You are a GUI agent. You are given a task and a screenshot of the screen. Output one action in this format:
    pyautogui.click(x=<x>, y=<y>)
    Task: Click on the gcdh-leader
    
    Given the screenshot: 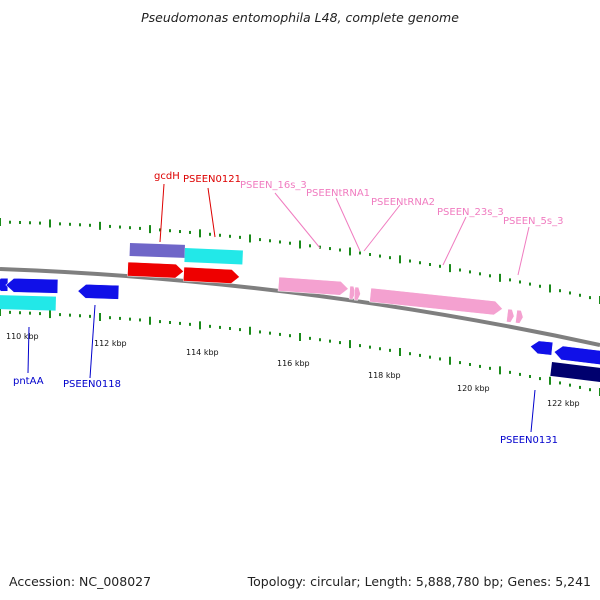 What is the action you would take?
    pyautogui.click(x=162, y=213)
    